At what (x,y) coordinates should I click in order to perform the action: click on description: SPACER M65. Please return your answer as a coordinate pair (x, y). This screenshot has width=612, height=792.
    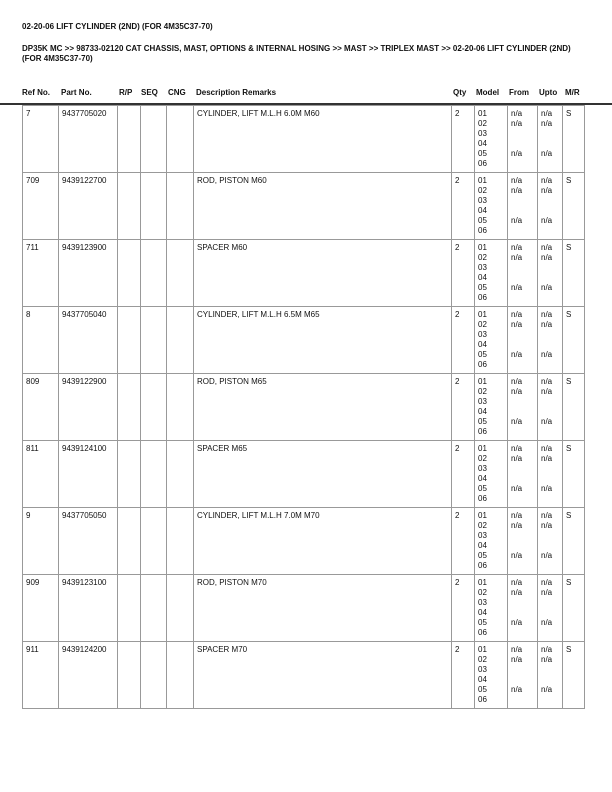
    Looking at the image, I should click on (322, 474).